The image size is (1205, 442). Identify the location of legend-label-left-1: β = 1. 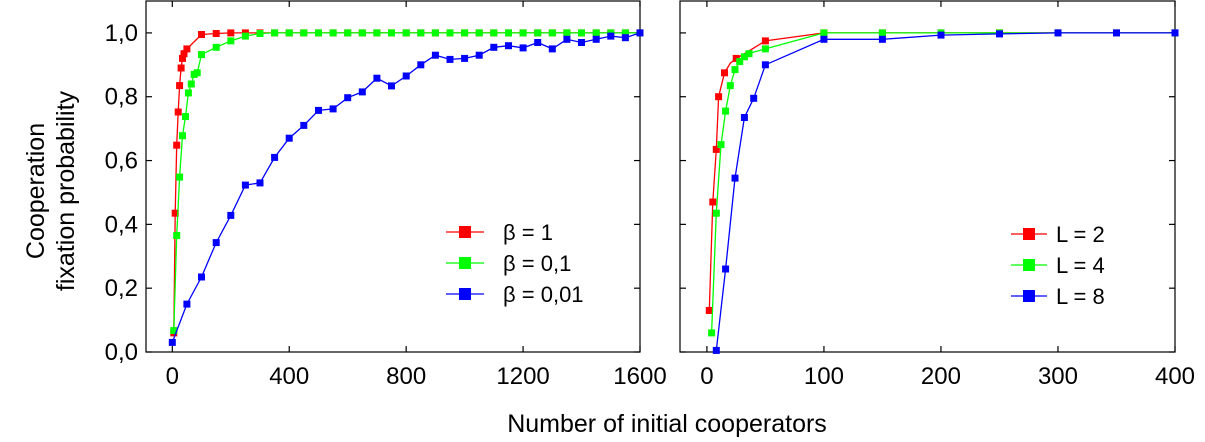
(528, 232).